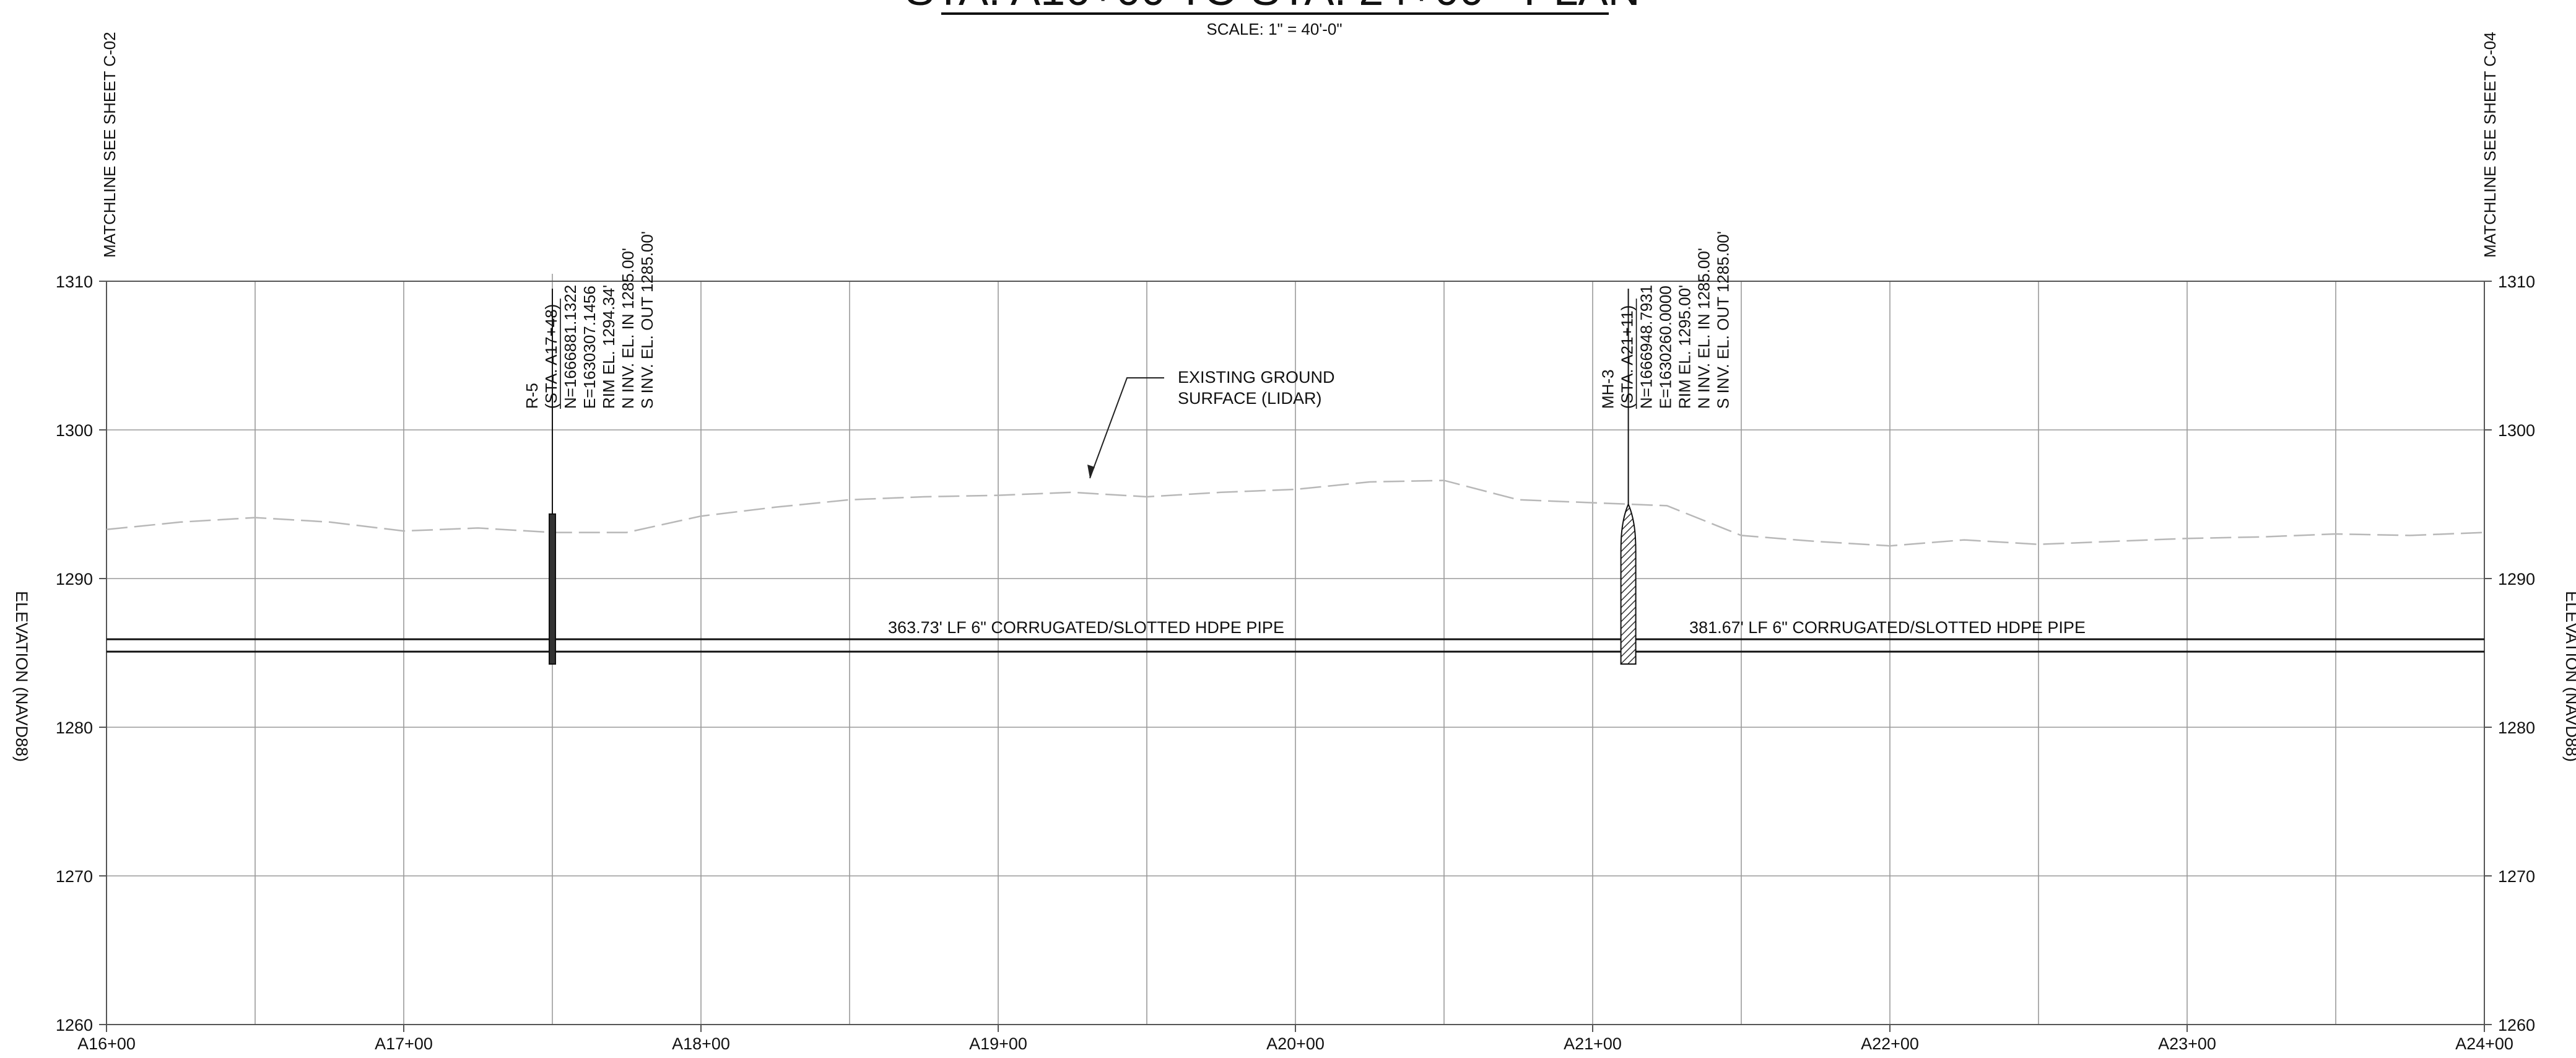  Describe the element at coordinates (1593, 1043) in the screenshot. I see `x-tick-label: A21+00` at that location.